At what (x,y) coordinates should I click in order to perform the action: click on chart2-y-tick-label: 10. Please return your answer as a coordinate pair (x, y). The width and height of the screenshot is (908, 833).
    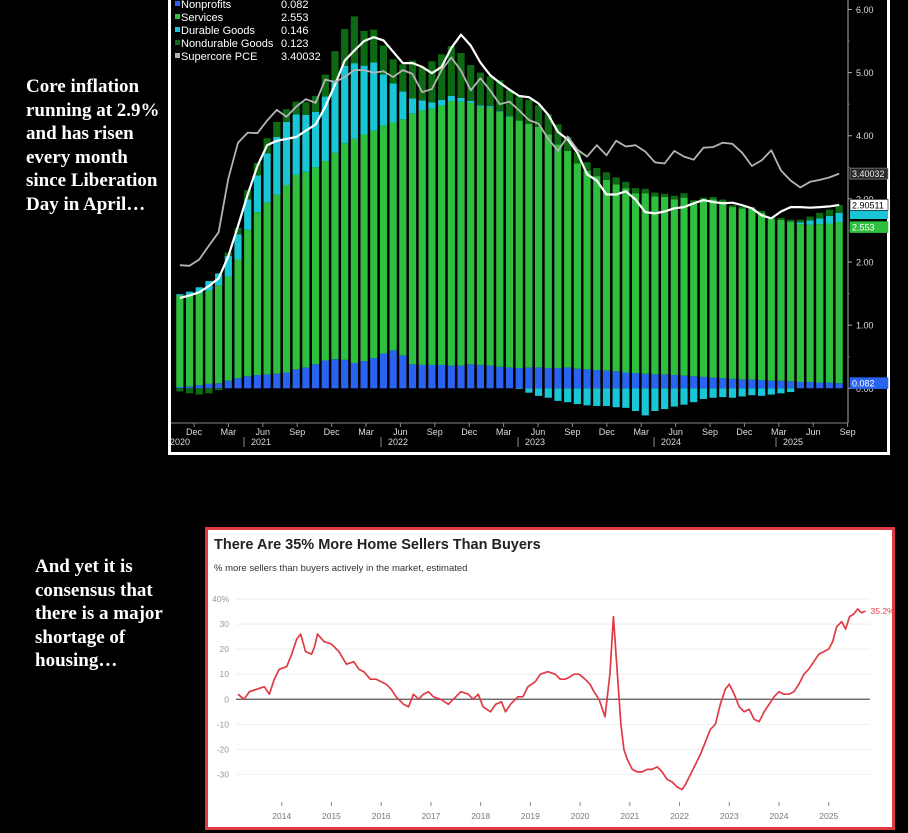
    Looking at the image, I should click on (225, 674).